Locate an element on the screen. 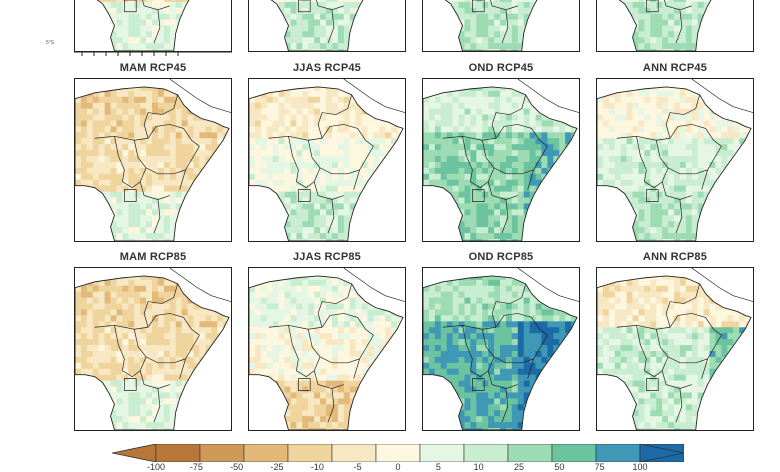 This screenshot has height=472, width=780. colorbar-tick-label: 75 is located at coordinates (600, 467).